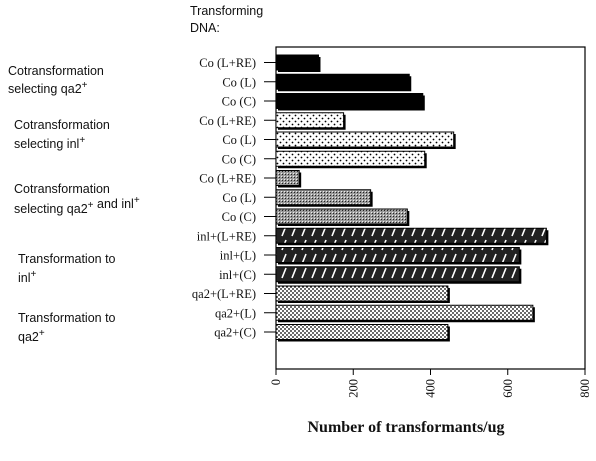 The image size is (596, 461). I want to click on group-label-5-line-1: Transformation to, so click(67, 318).